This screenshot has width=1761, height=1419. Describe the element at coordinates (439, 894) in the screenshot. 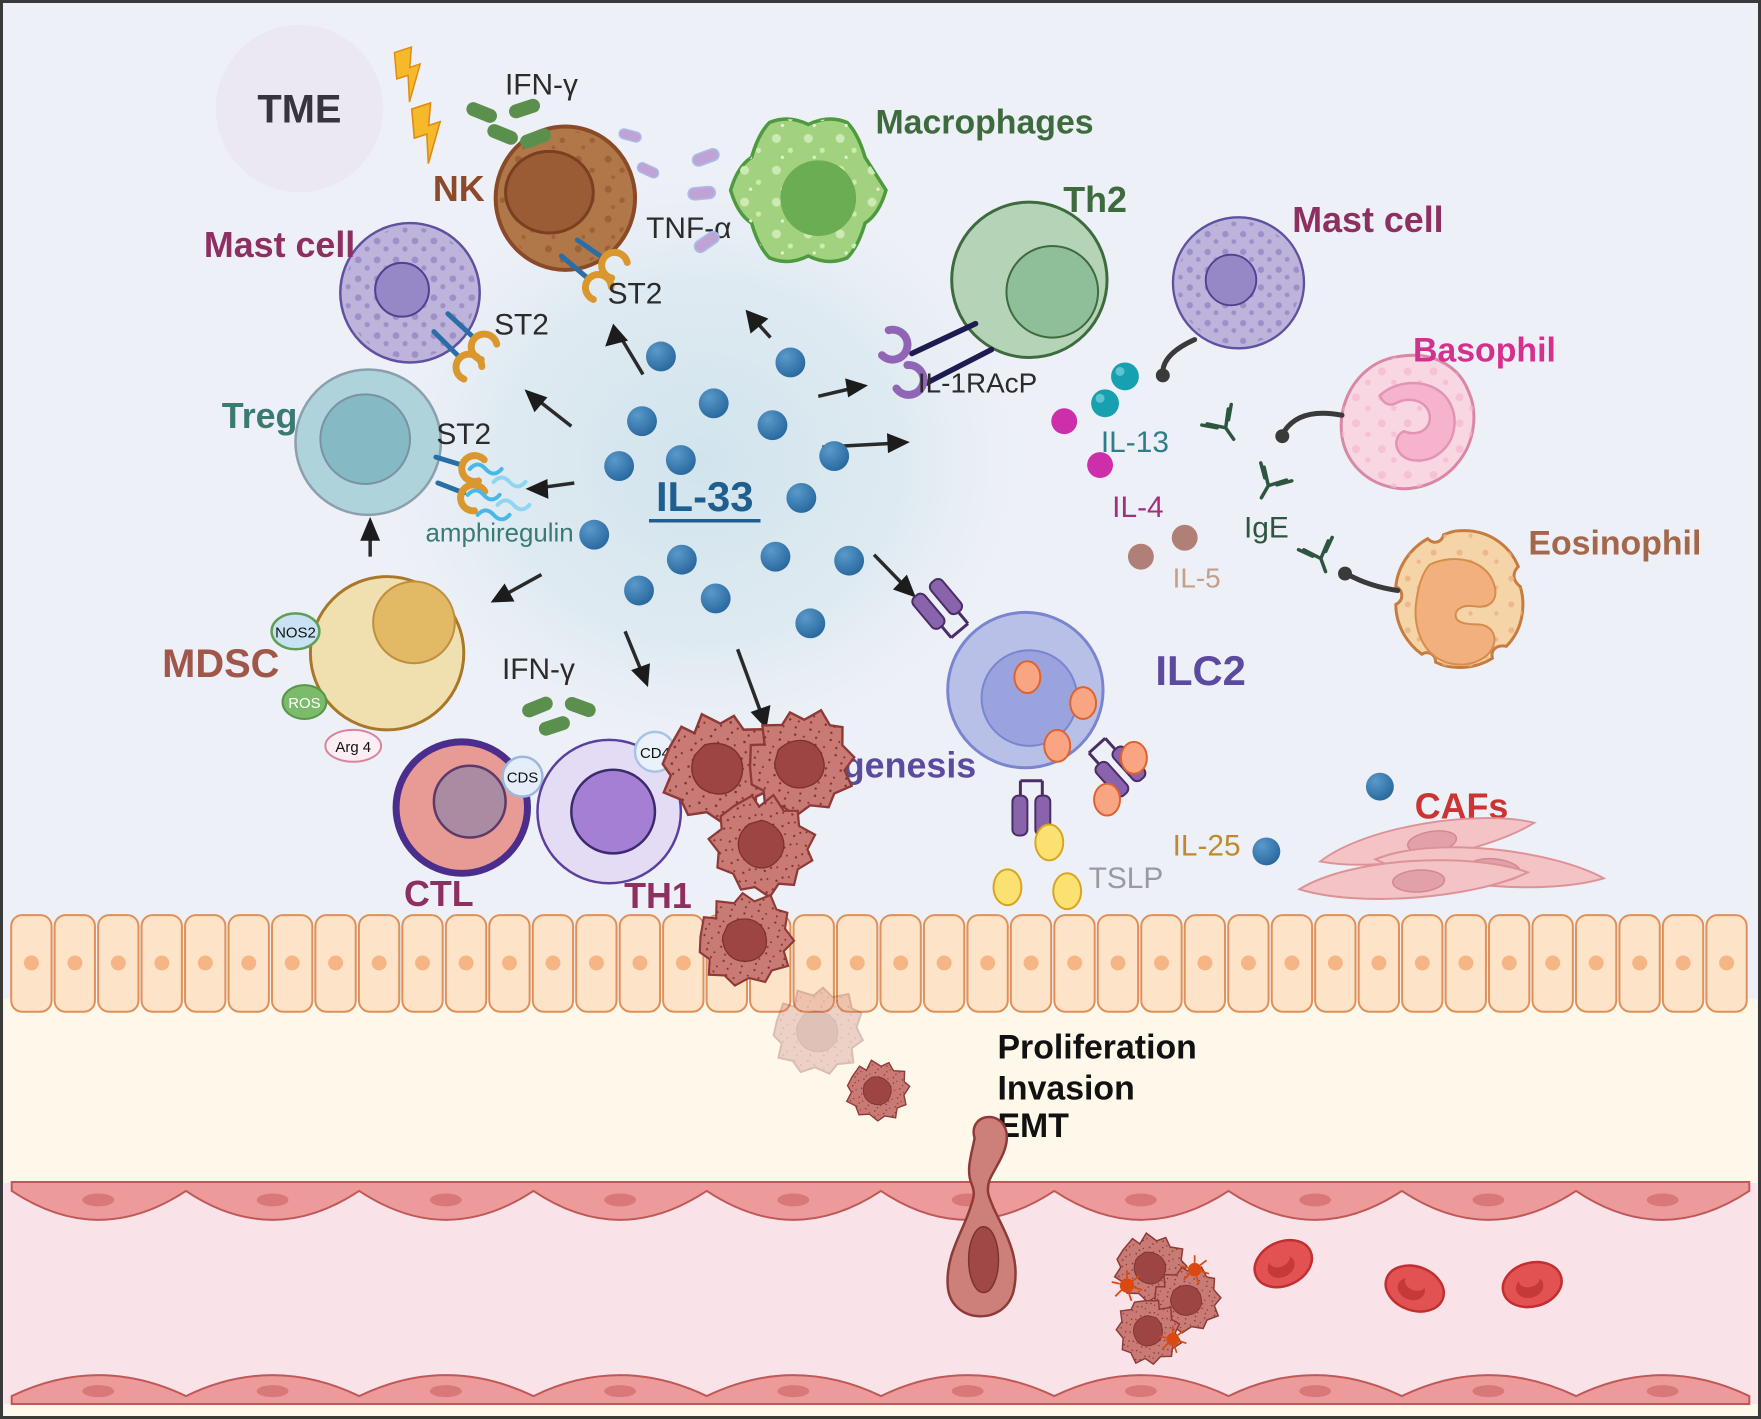

I see `ctl-label: CTL` at that location.